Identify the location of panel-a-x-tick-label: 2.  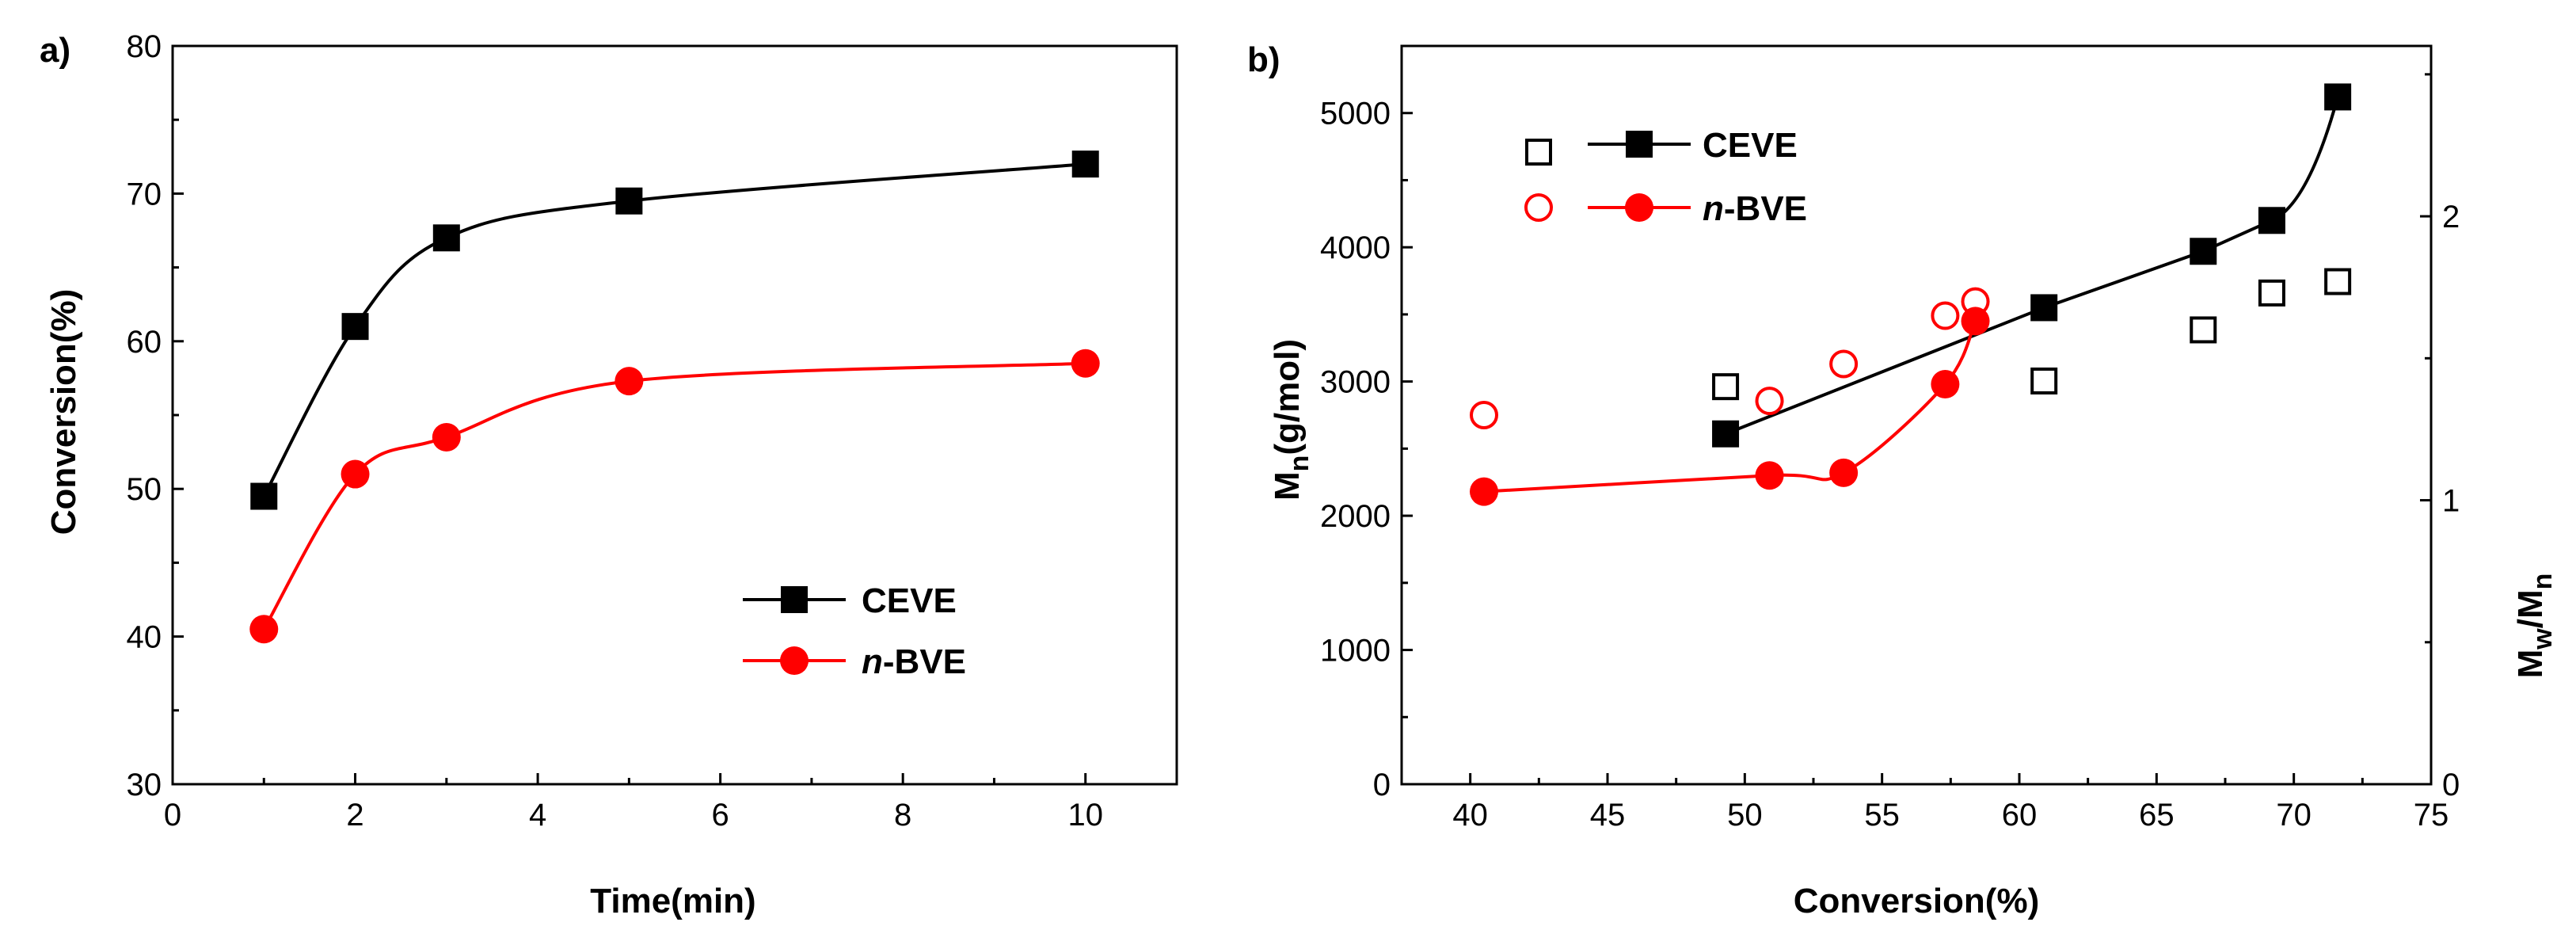
(354, 815).